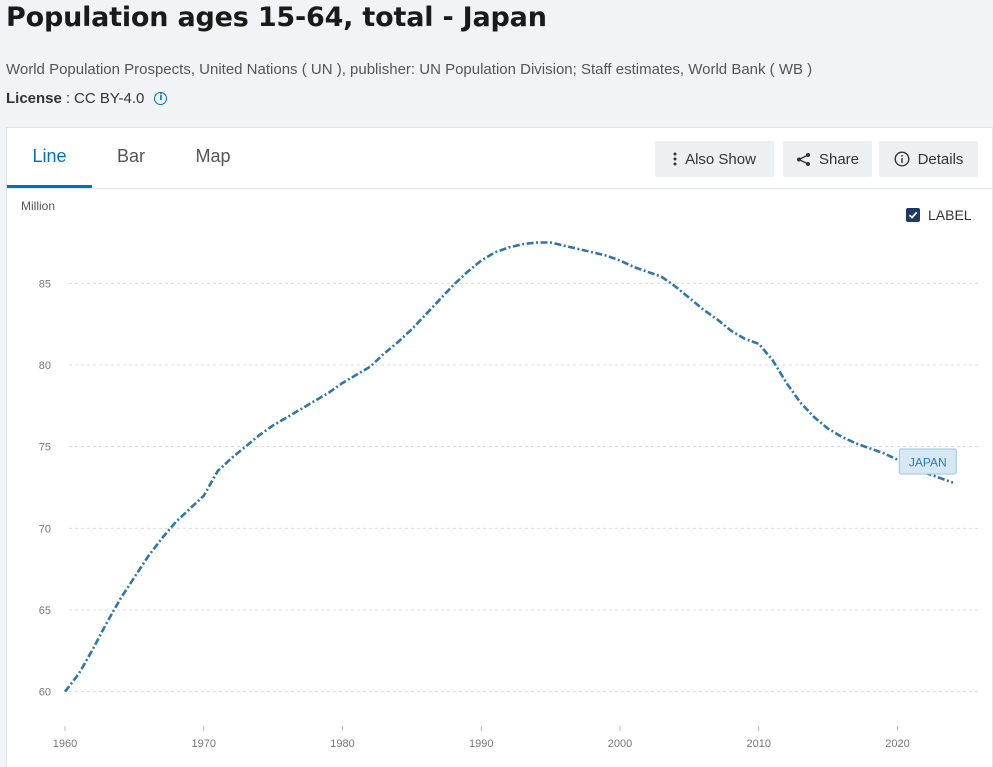 This screenshot has width=993, height=767. I want to click on share-icon, so click(803, 159).